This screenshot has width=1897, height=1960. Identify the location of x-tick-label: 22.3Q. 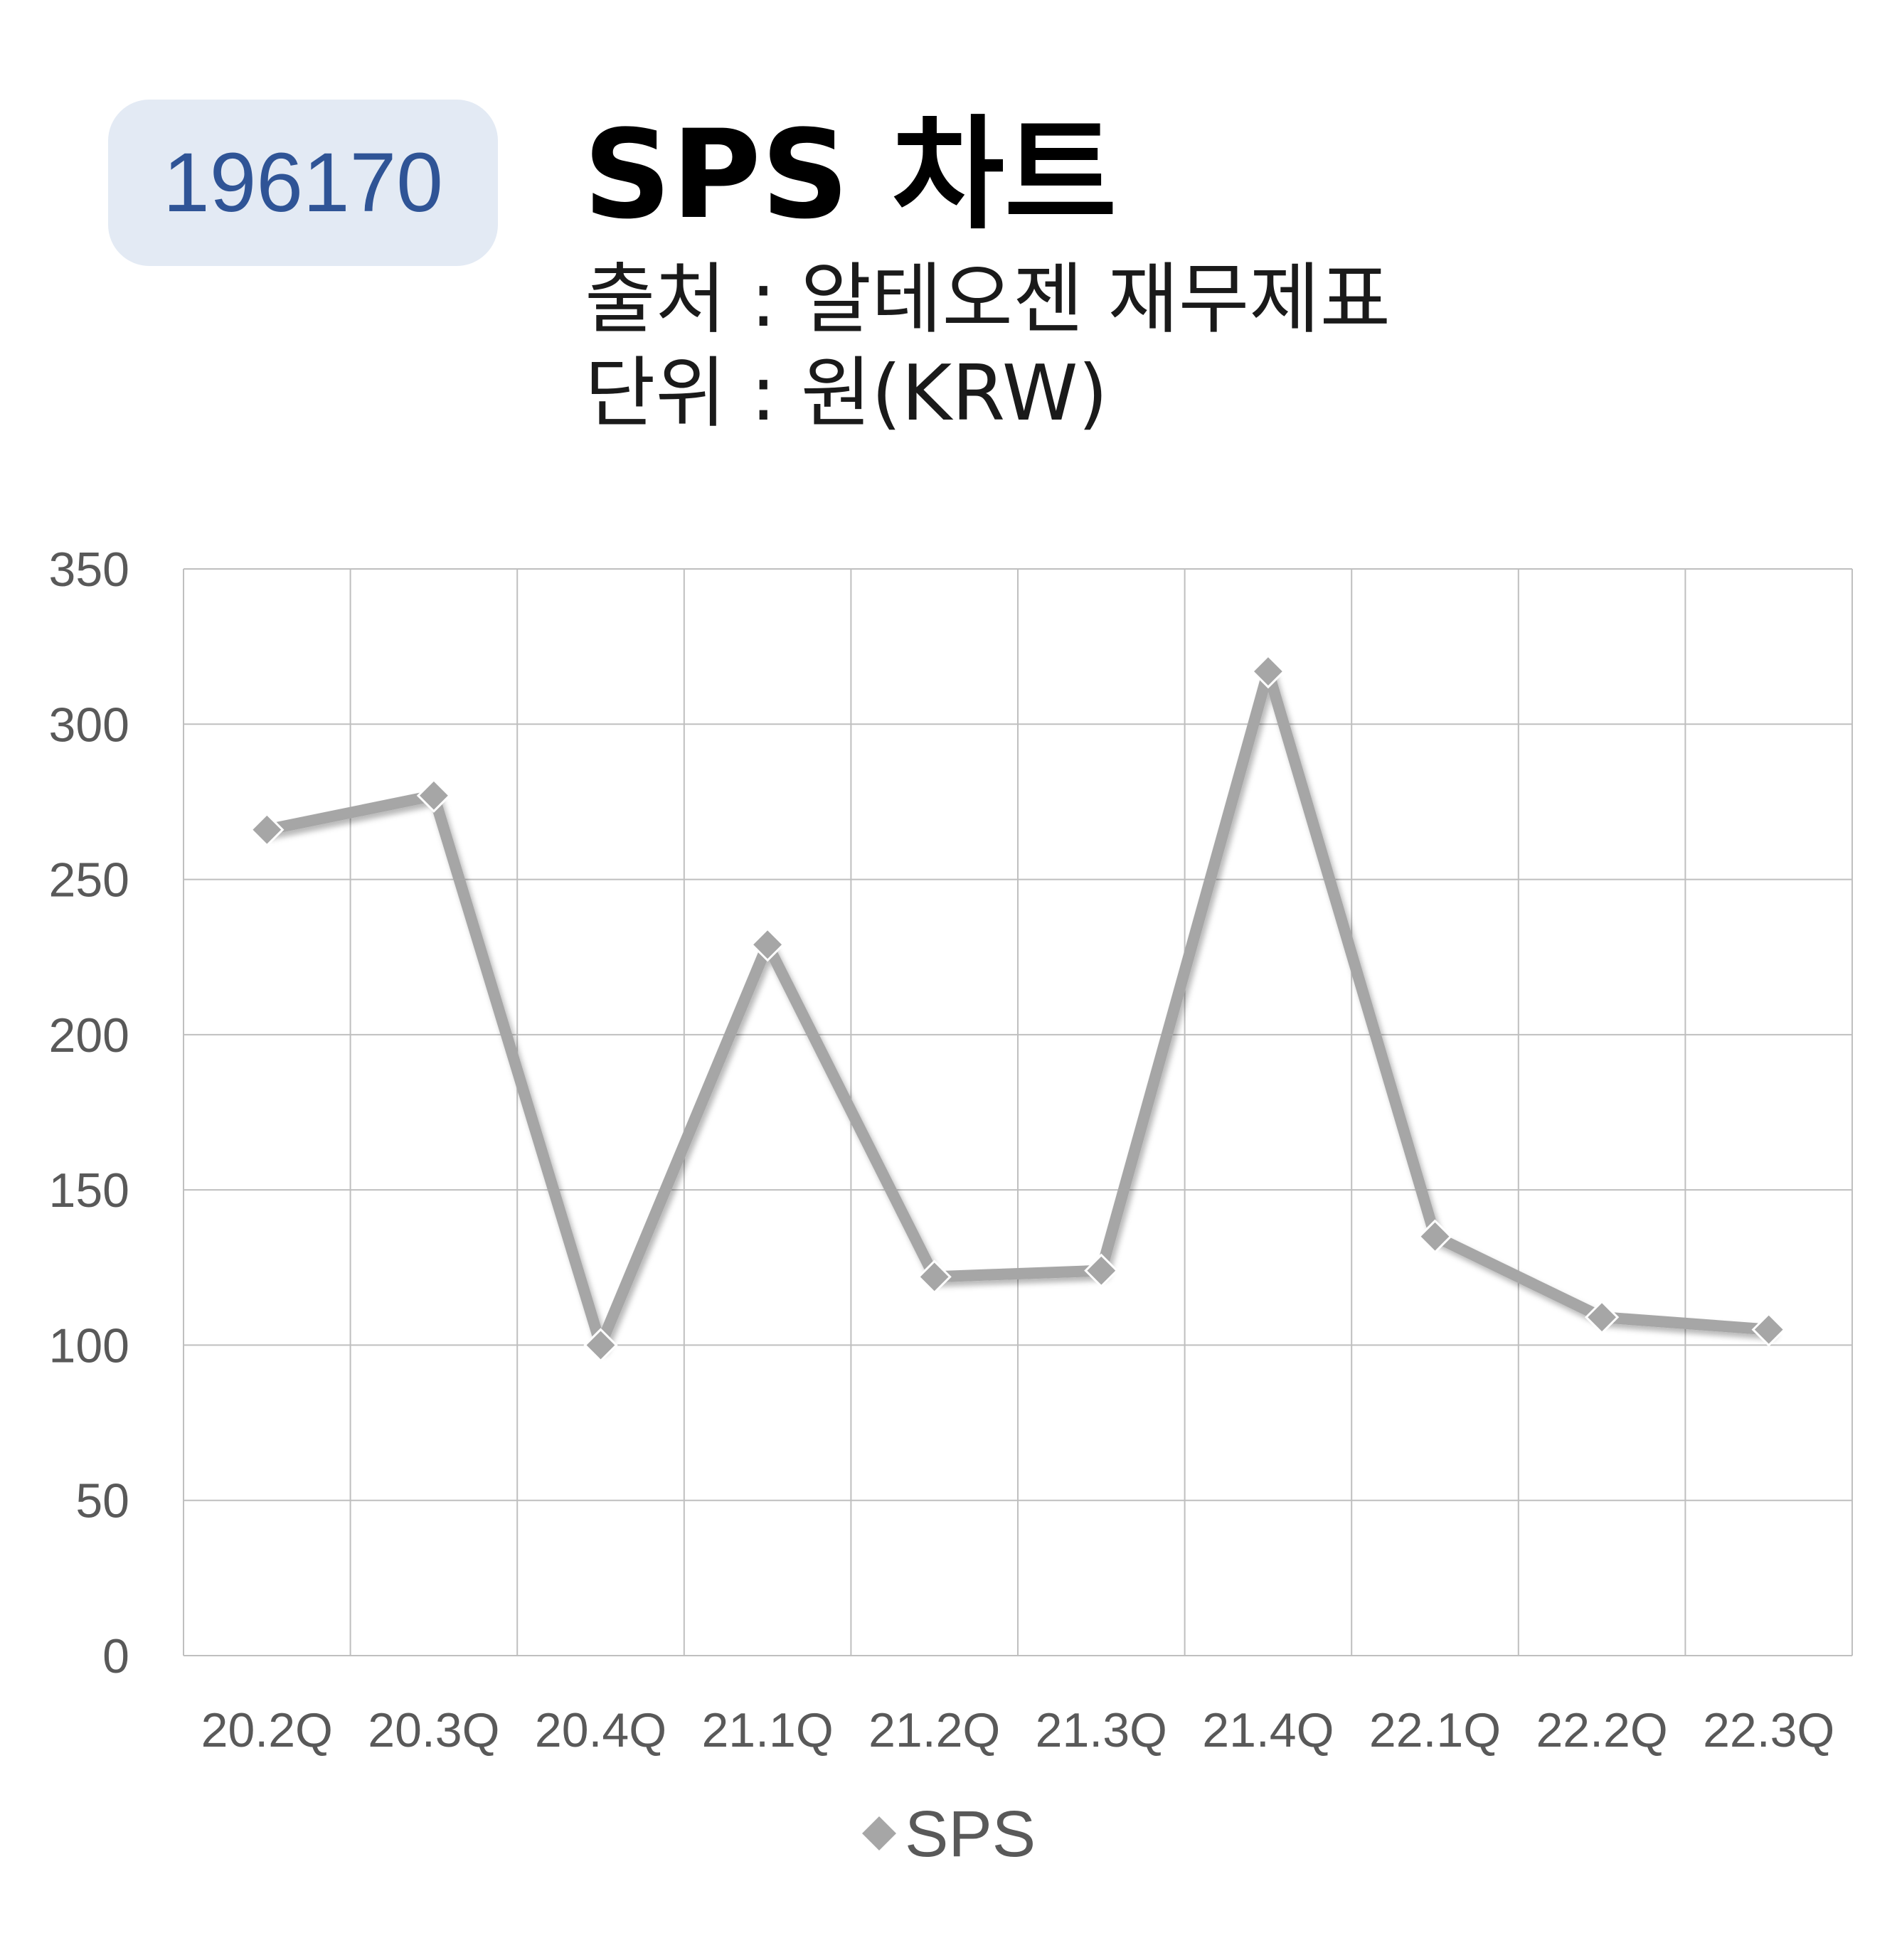
(1769, 1730).